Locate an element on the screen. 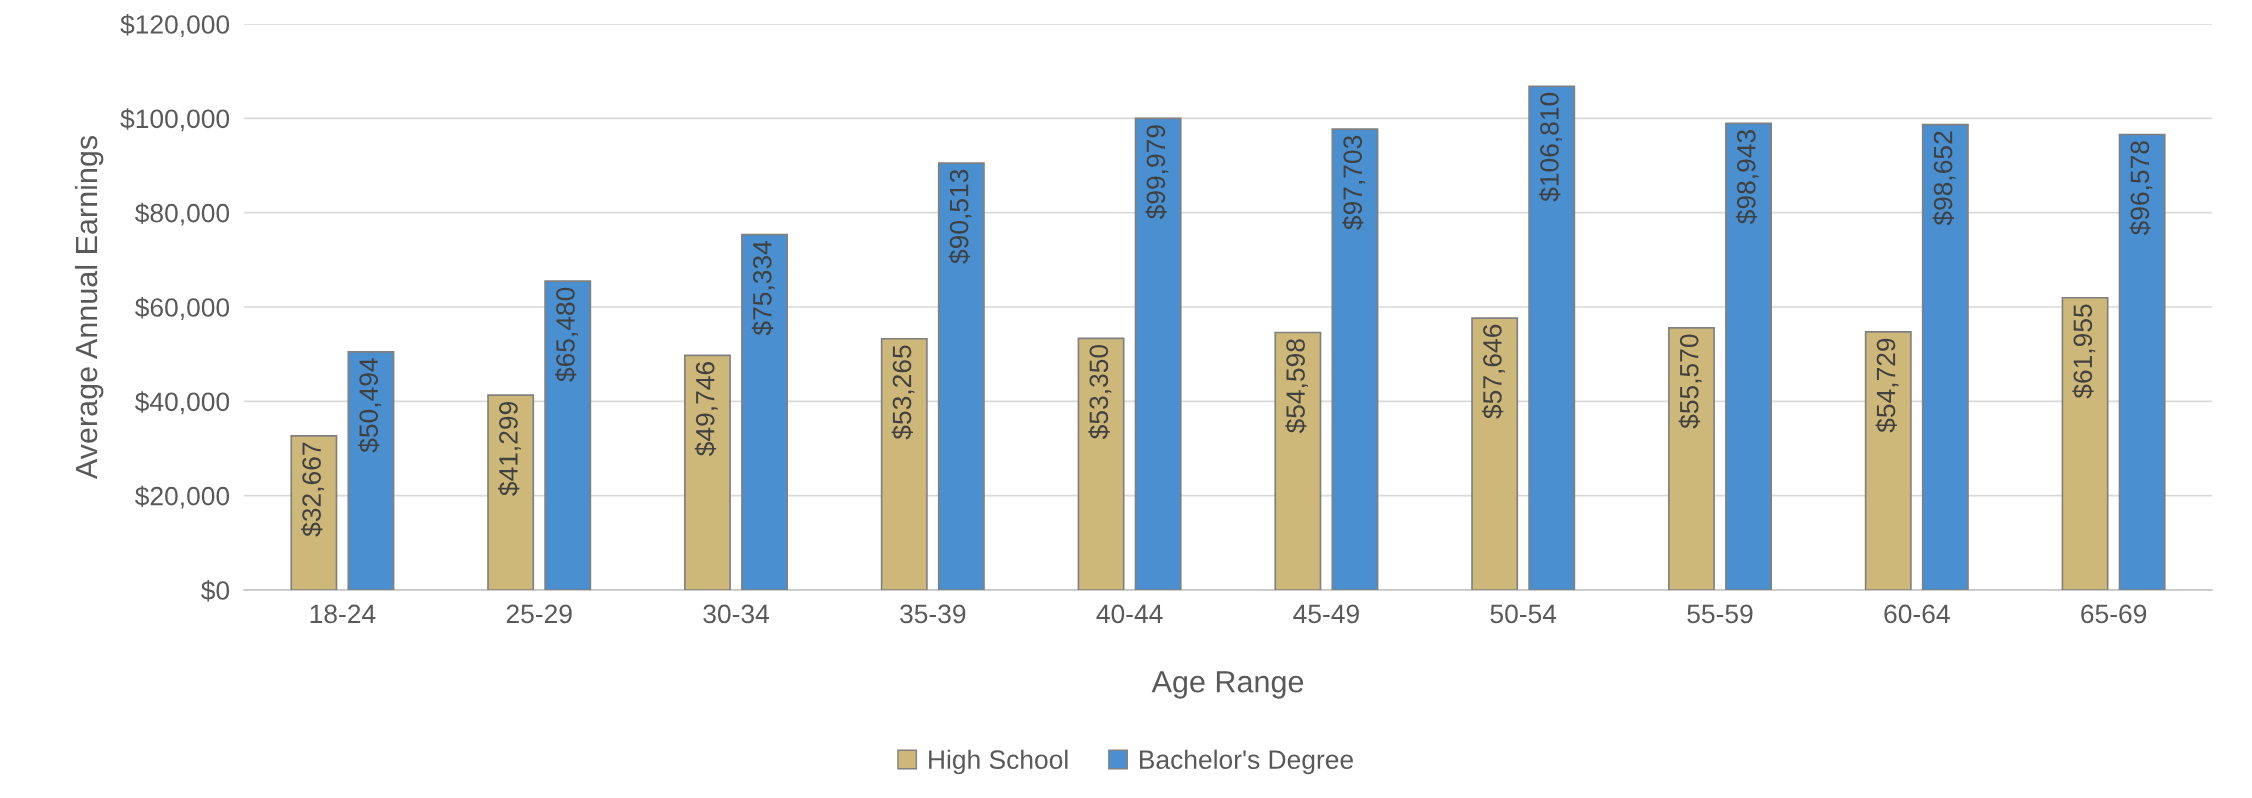 The width and height of the screenshot is (2252, 798). data-label: $50,494 is located at coordinates (370, 405).